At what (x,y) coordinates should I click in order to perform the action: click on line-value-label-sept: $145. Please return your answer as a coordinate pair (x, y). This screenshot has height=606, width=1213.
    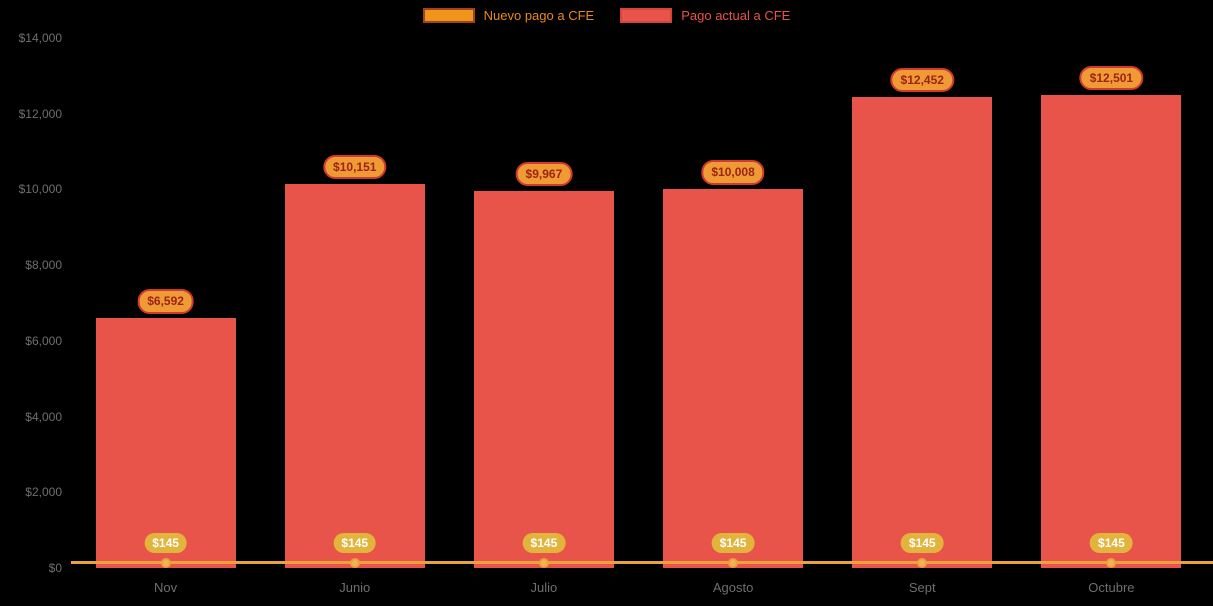
    Looking at the image, I should click on (922, 542).